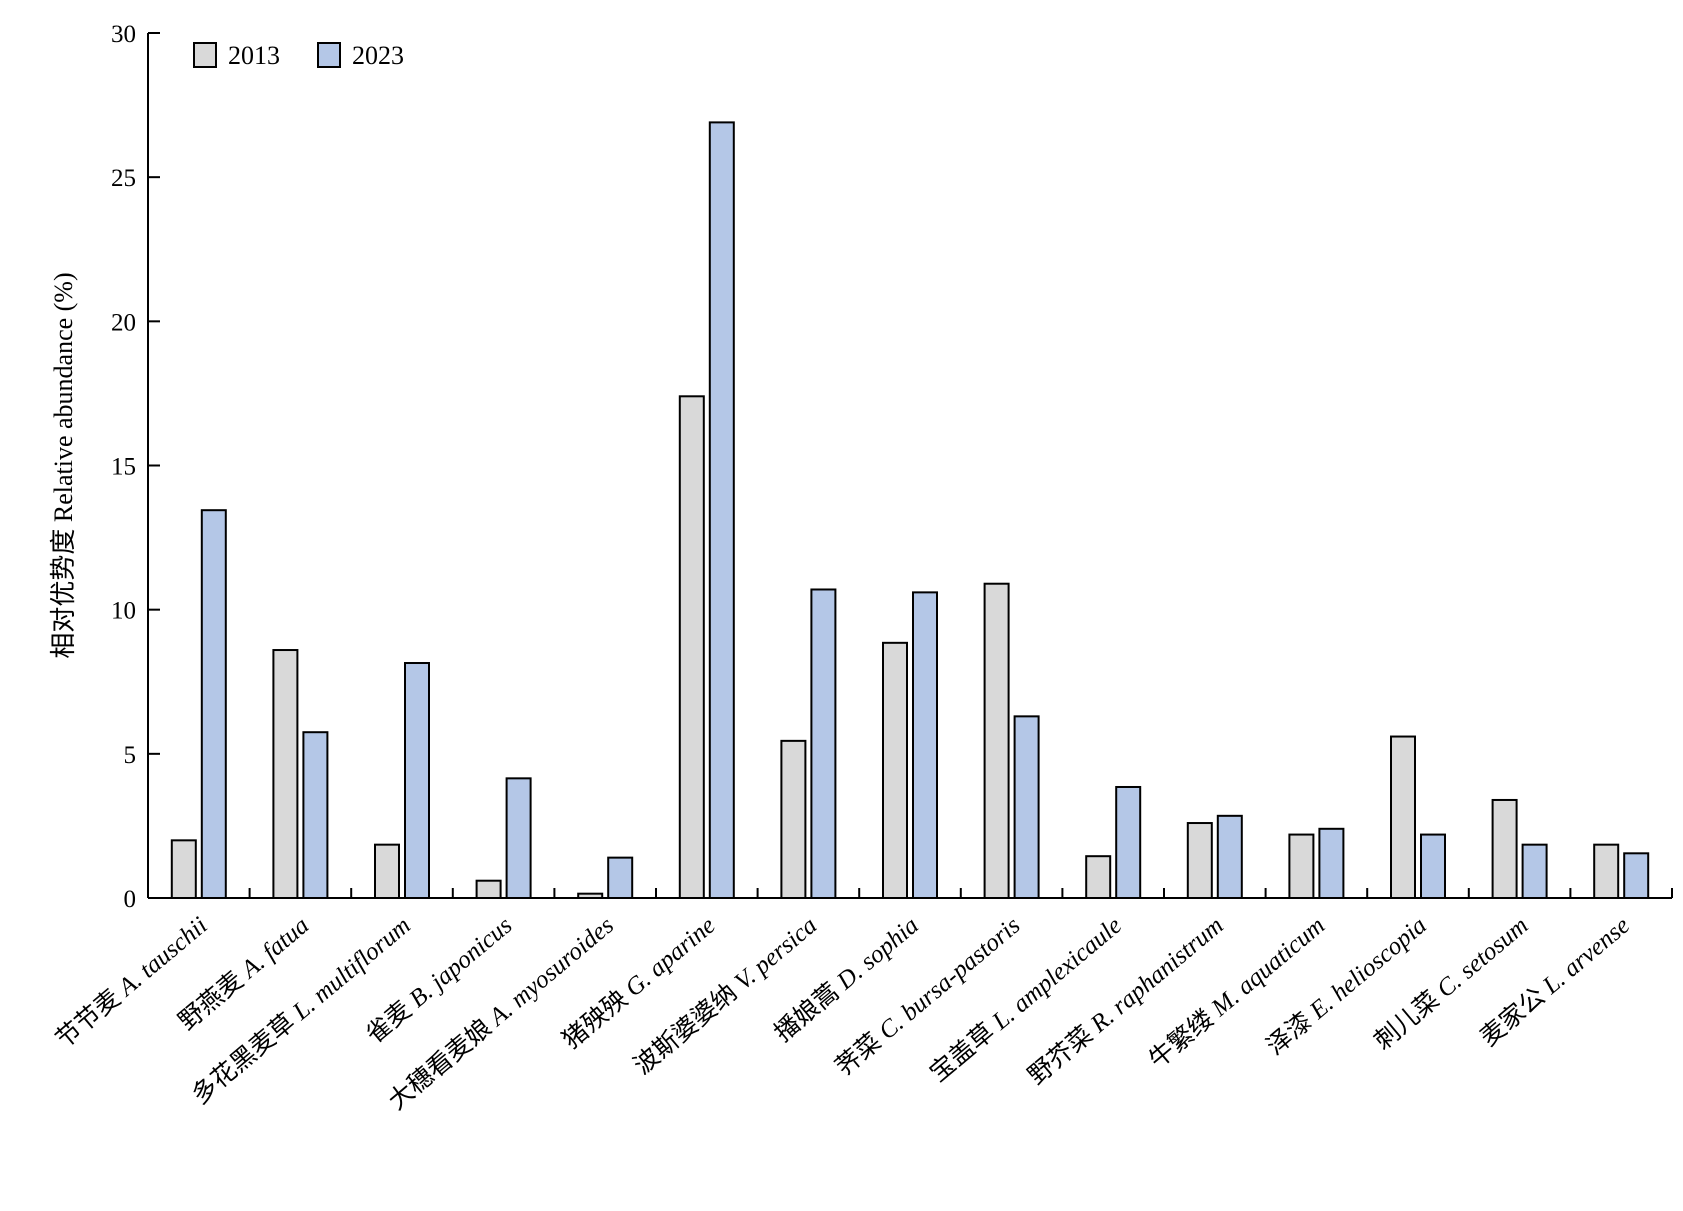  What do you see at coordinates (90, 1017) in the screenshot?
I see `category-label-cn: 节节麦` at bounding box center [90, 1017].